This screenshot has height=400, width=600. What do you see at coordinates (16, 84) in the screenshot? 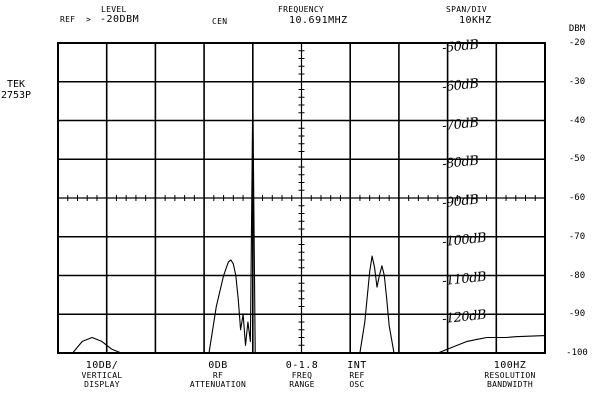
I see `brand-label: TEK` at bounding box center [16, 84].